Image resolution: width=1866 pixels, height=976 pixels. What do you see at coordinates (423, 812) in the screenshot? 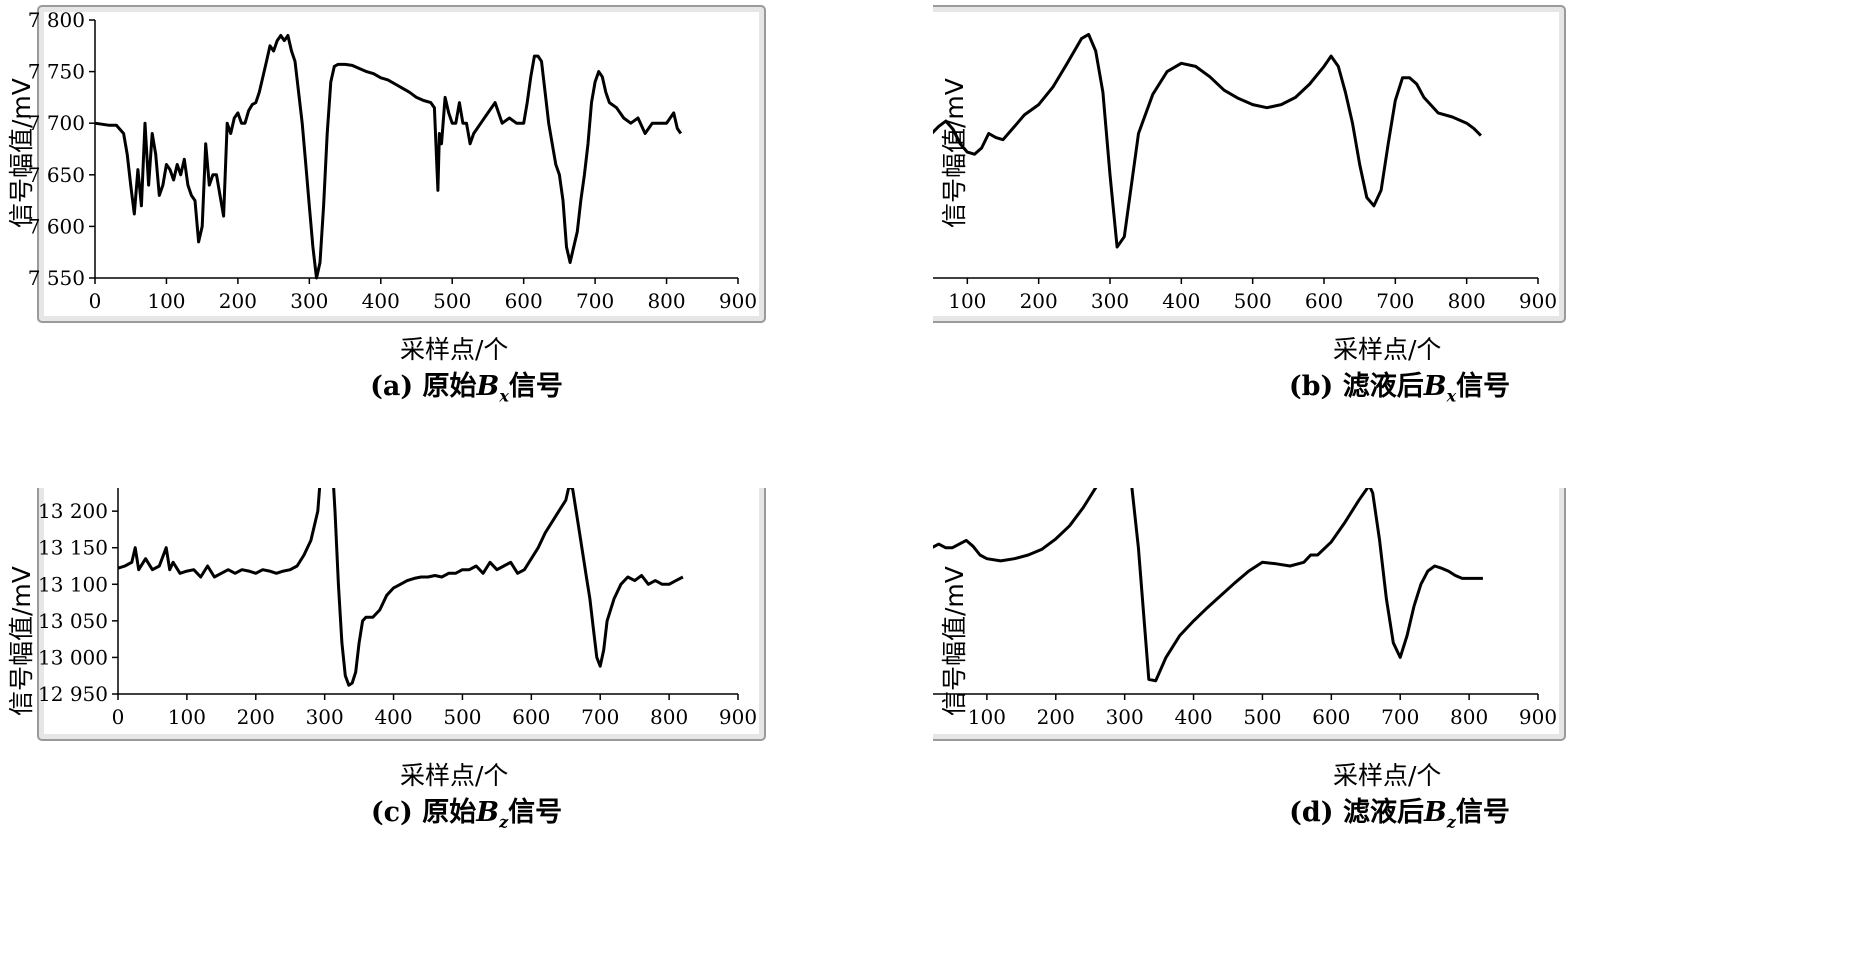
I see `caption-c-prefix: (c) 原始` at bounding box center [423, 812].